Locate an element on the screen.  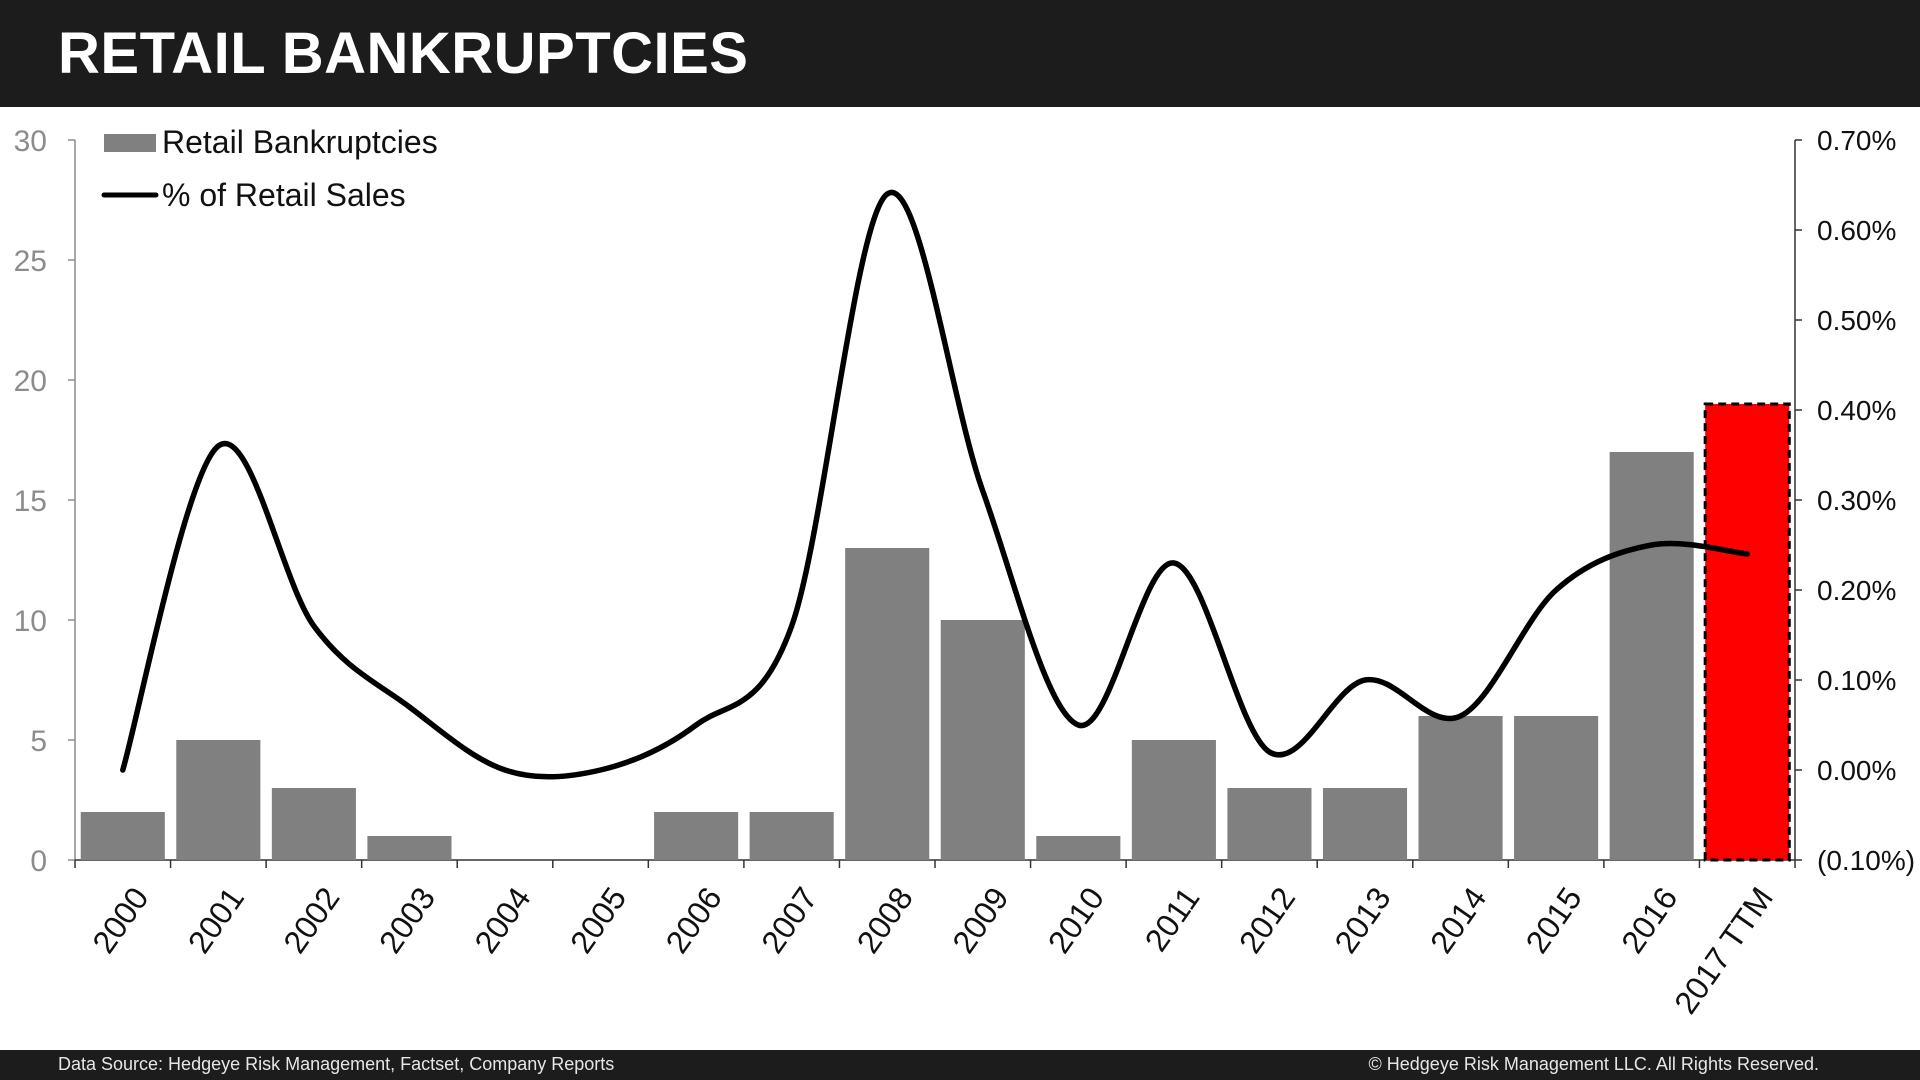
x-tick-label: 2003 is located at coordinates (407, 920).